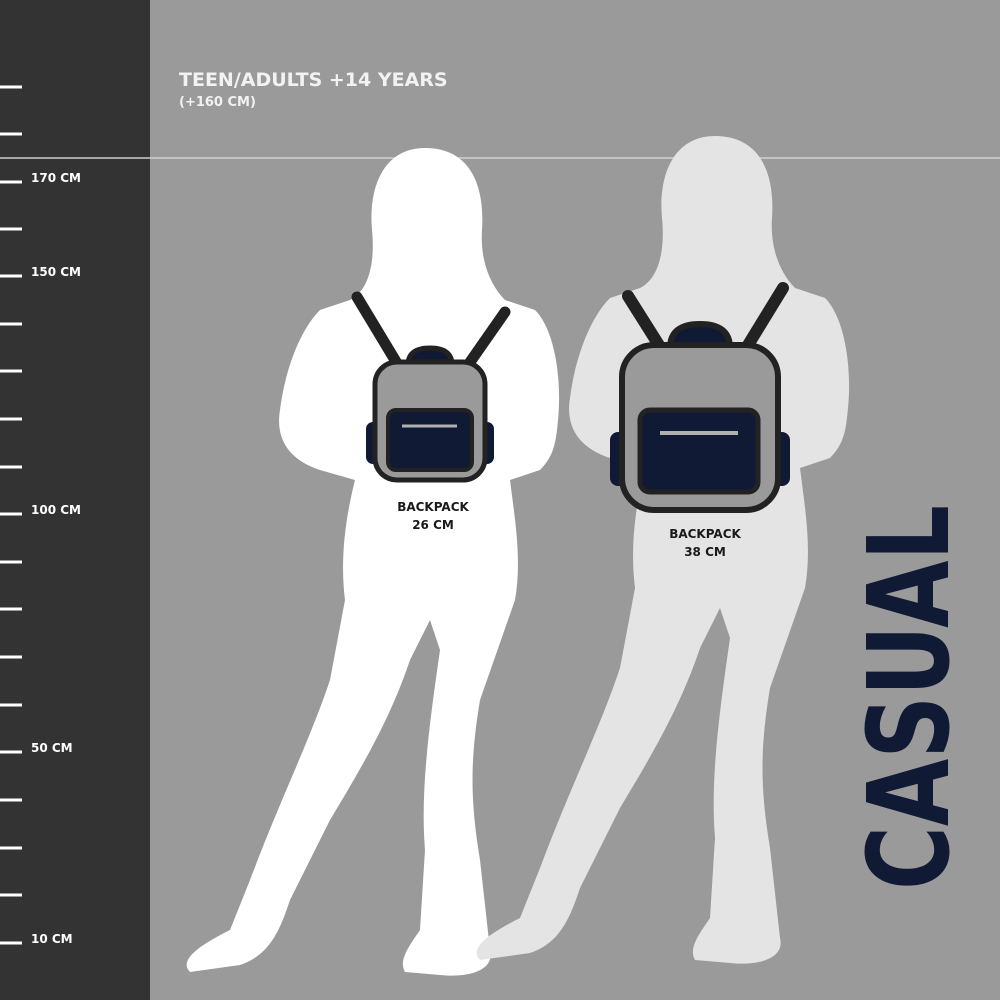 This screenshot has width=1000, height=1000. I want to click on ruler-label-150: 150 CM, so click(56, 272).